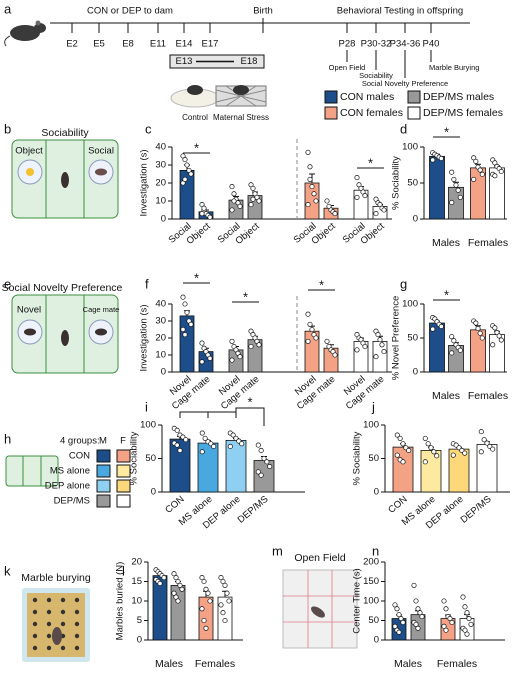  Describe the element at coordinates (101, 309) in the screenshot. I see `diagram-label: Cage mate` at that location.